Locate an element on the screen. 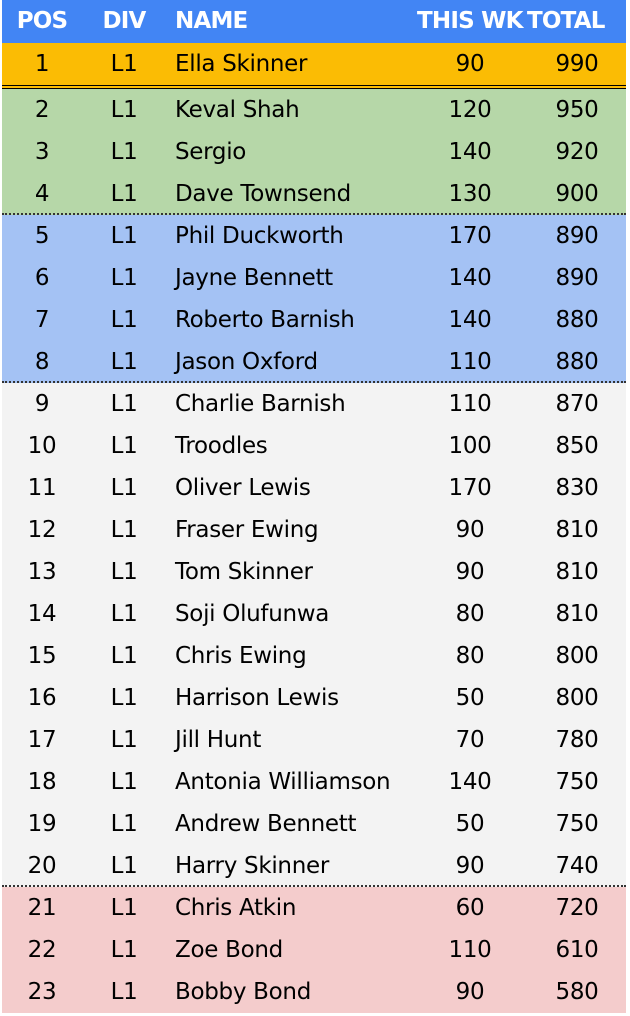  cell-name: Jill Hunt is located at coordinates (218, 740).